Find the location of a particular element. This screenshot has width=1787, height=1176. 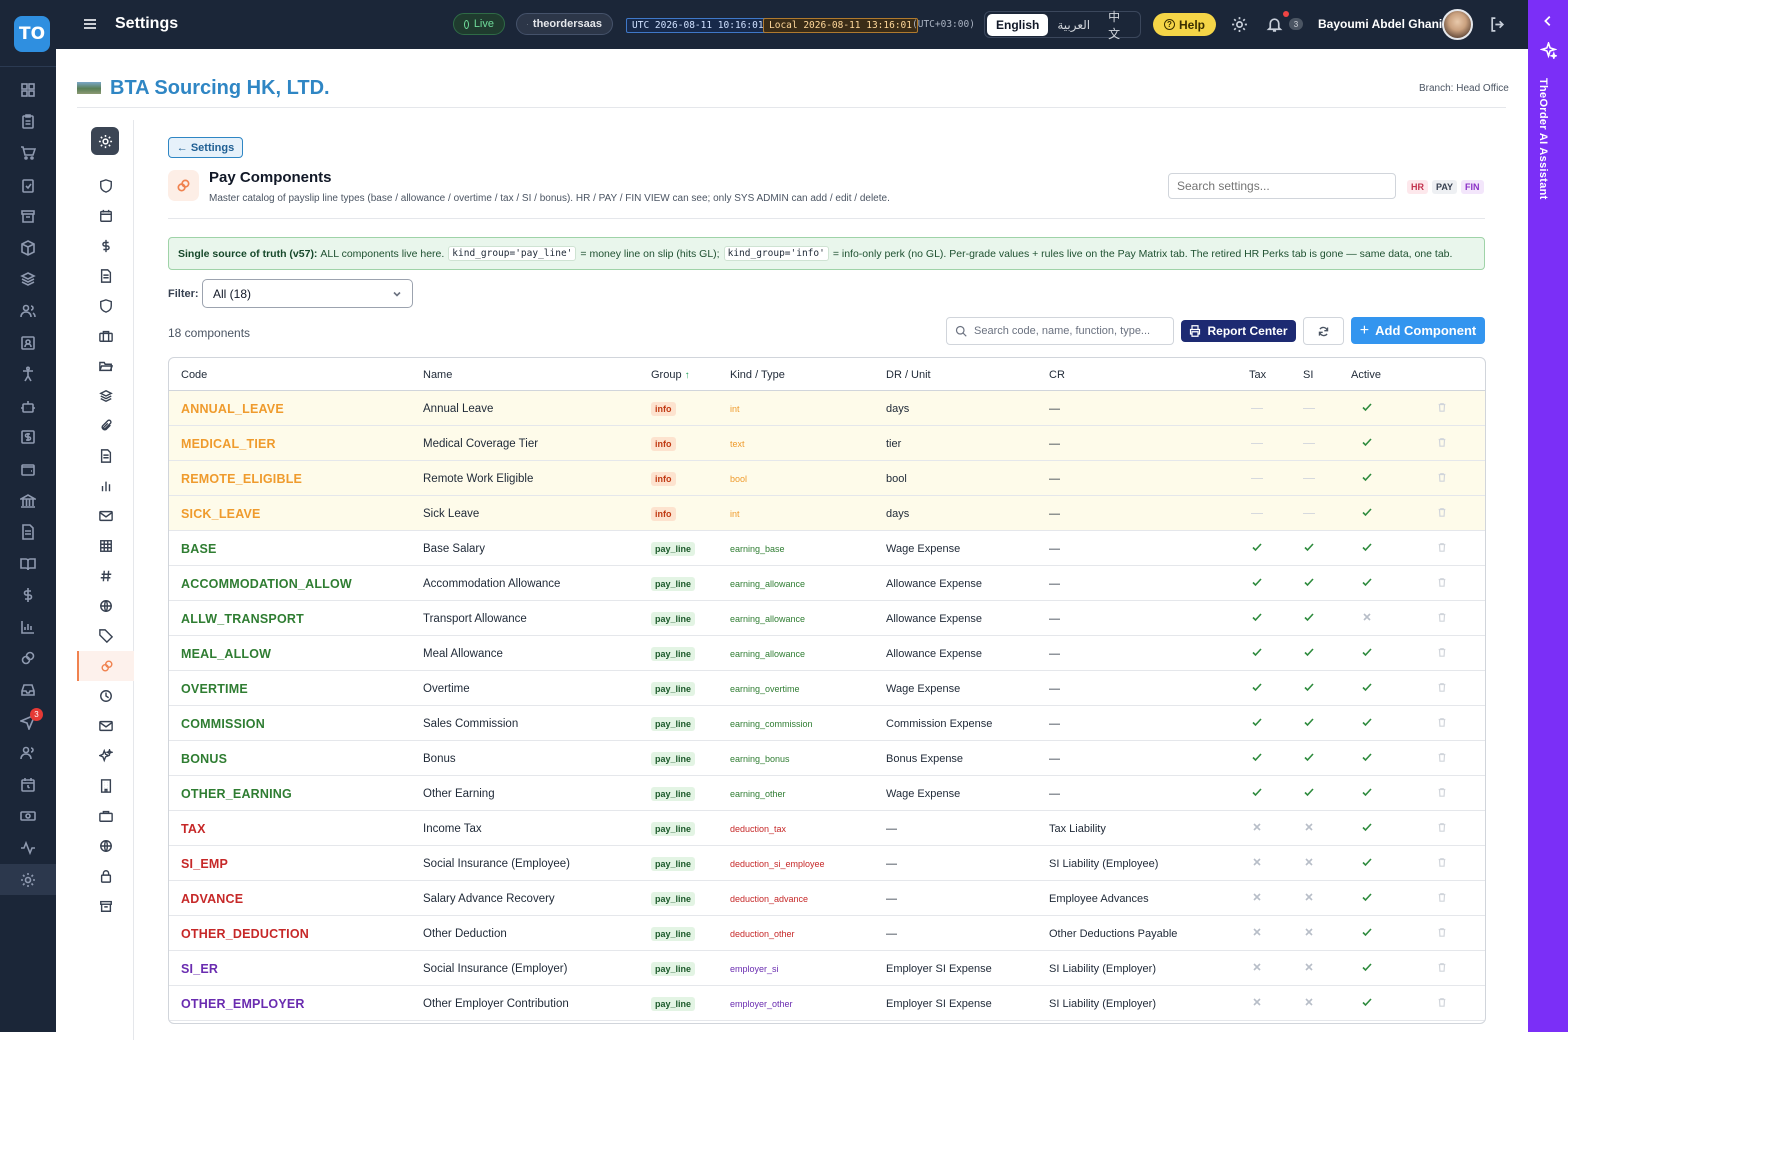

col-kind: Kind / Type is located at coordinates (757, 375).